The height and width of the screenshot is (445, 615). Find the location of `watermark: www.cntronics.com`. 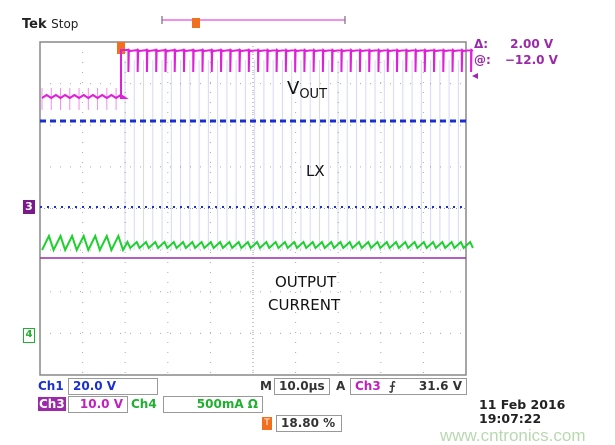

watermark: www.cntronics.com is located at coordinates (513, 435).